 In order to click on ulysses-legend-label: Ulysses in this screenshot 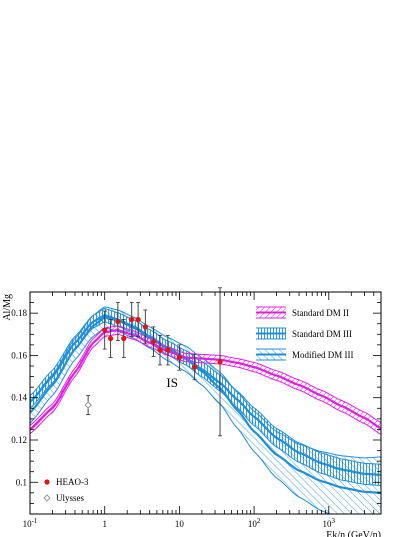, I will do `click(70, 498)`.